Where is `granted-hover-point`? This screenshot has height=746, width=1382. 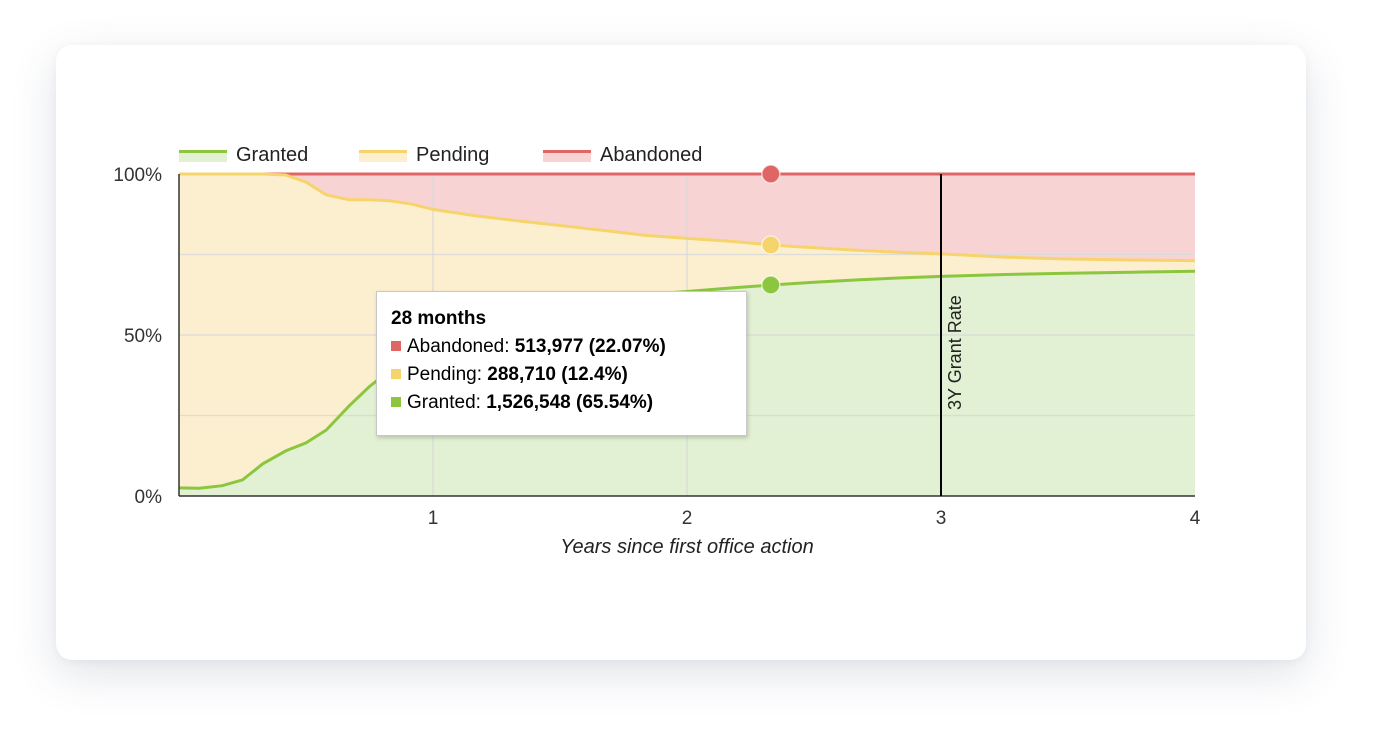 granted-hover-point is located at coordinates (771, 285).